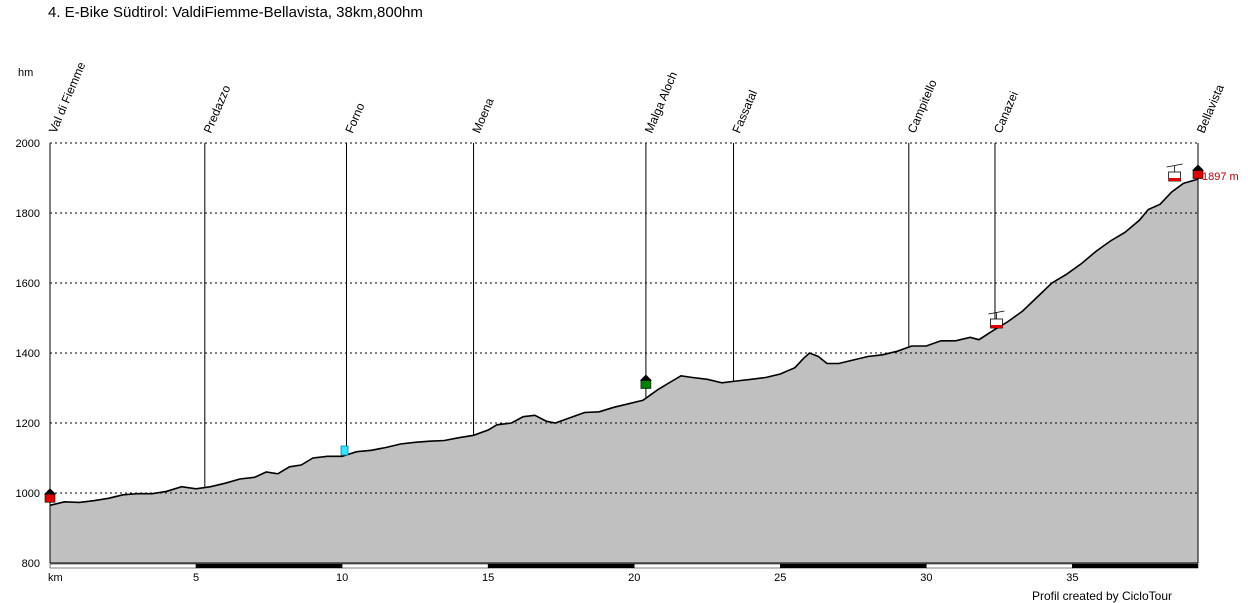  I want to click on x-tick-label-15: 15, so click(488, 578).